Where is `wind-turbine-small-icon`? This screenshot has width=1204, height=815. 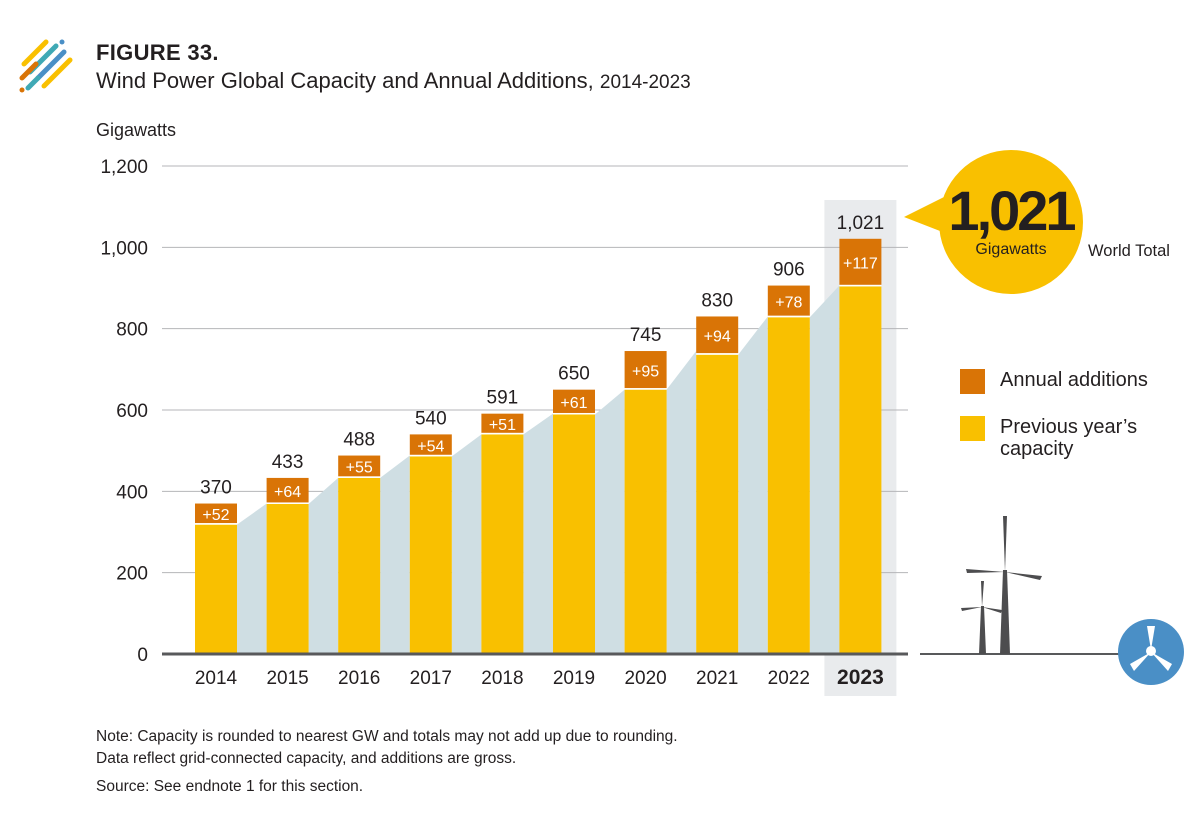 wind-turbine-small-icon is located at coordinates (981, 617).